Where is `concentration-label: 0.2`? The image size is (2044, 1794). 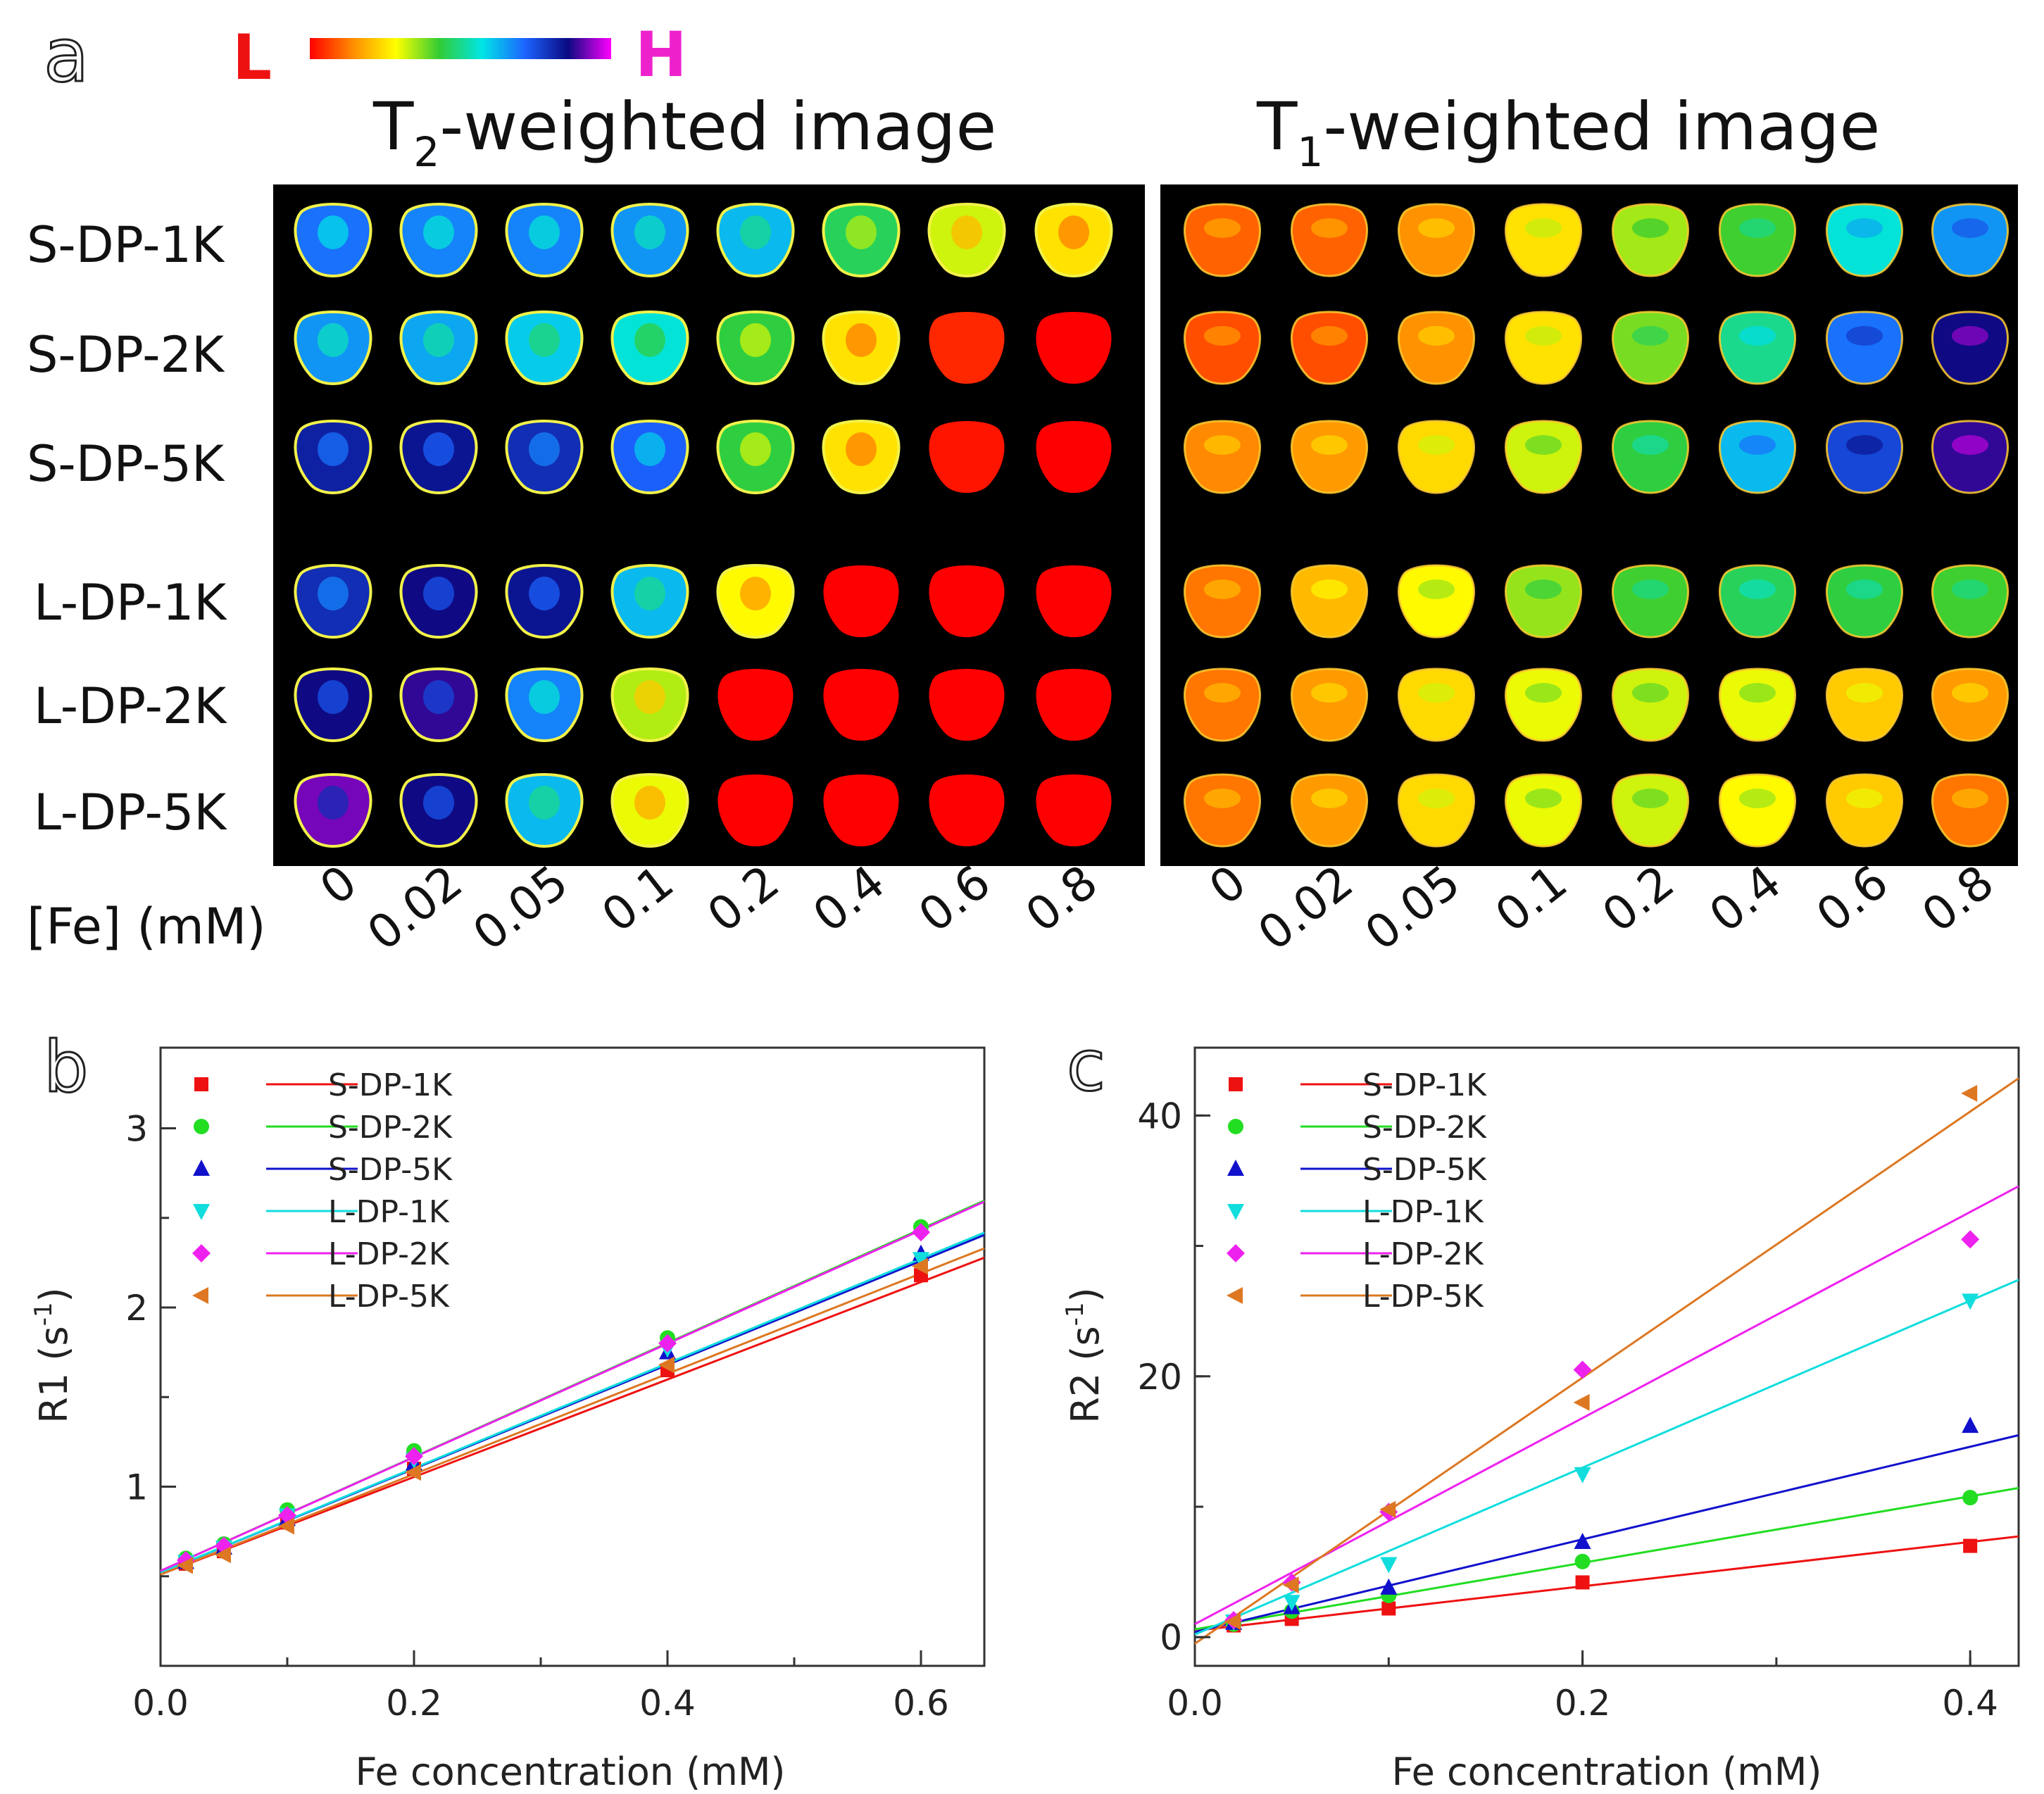
concentration-label: 0.2 is located at coordinates (744, 899).